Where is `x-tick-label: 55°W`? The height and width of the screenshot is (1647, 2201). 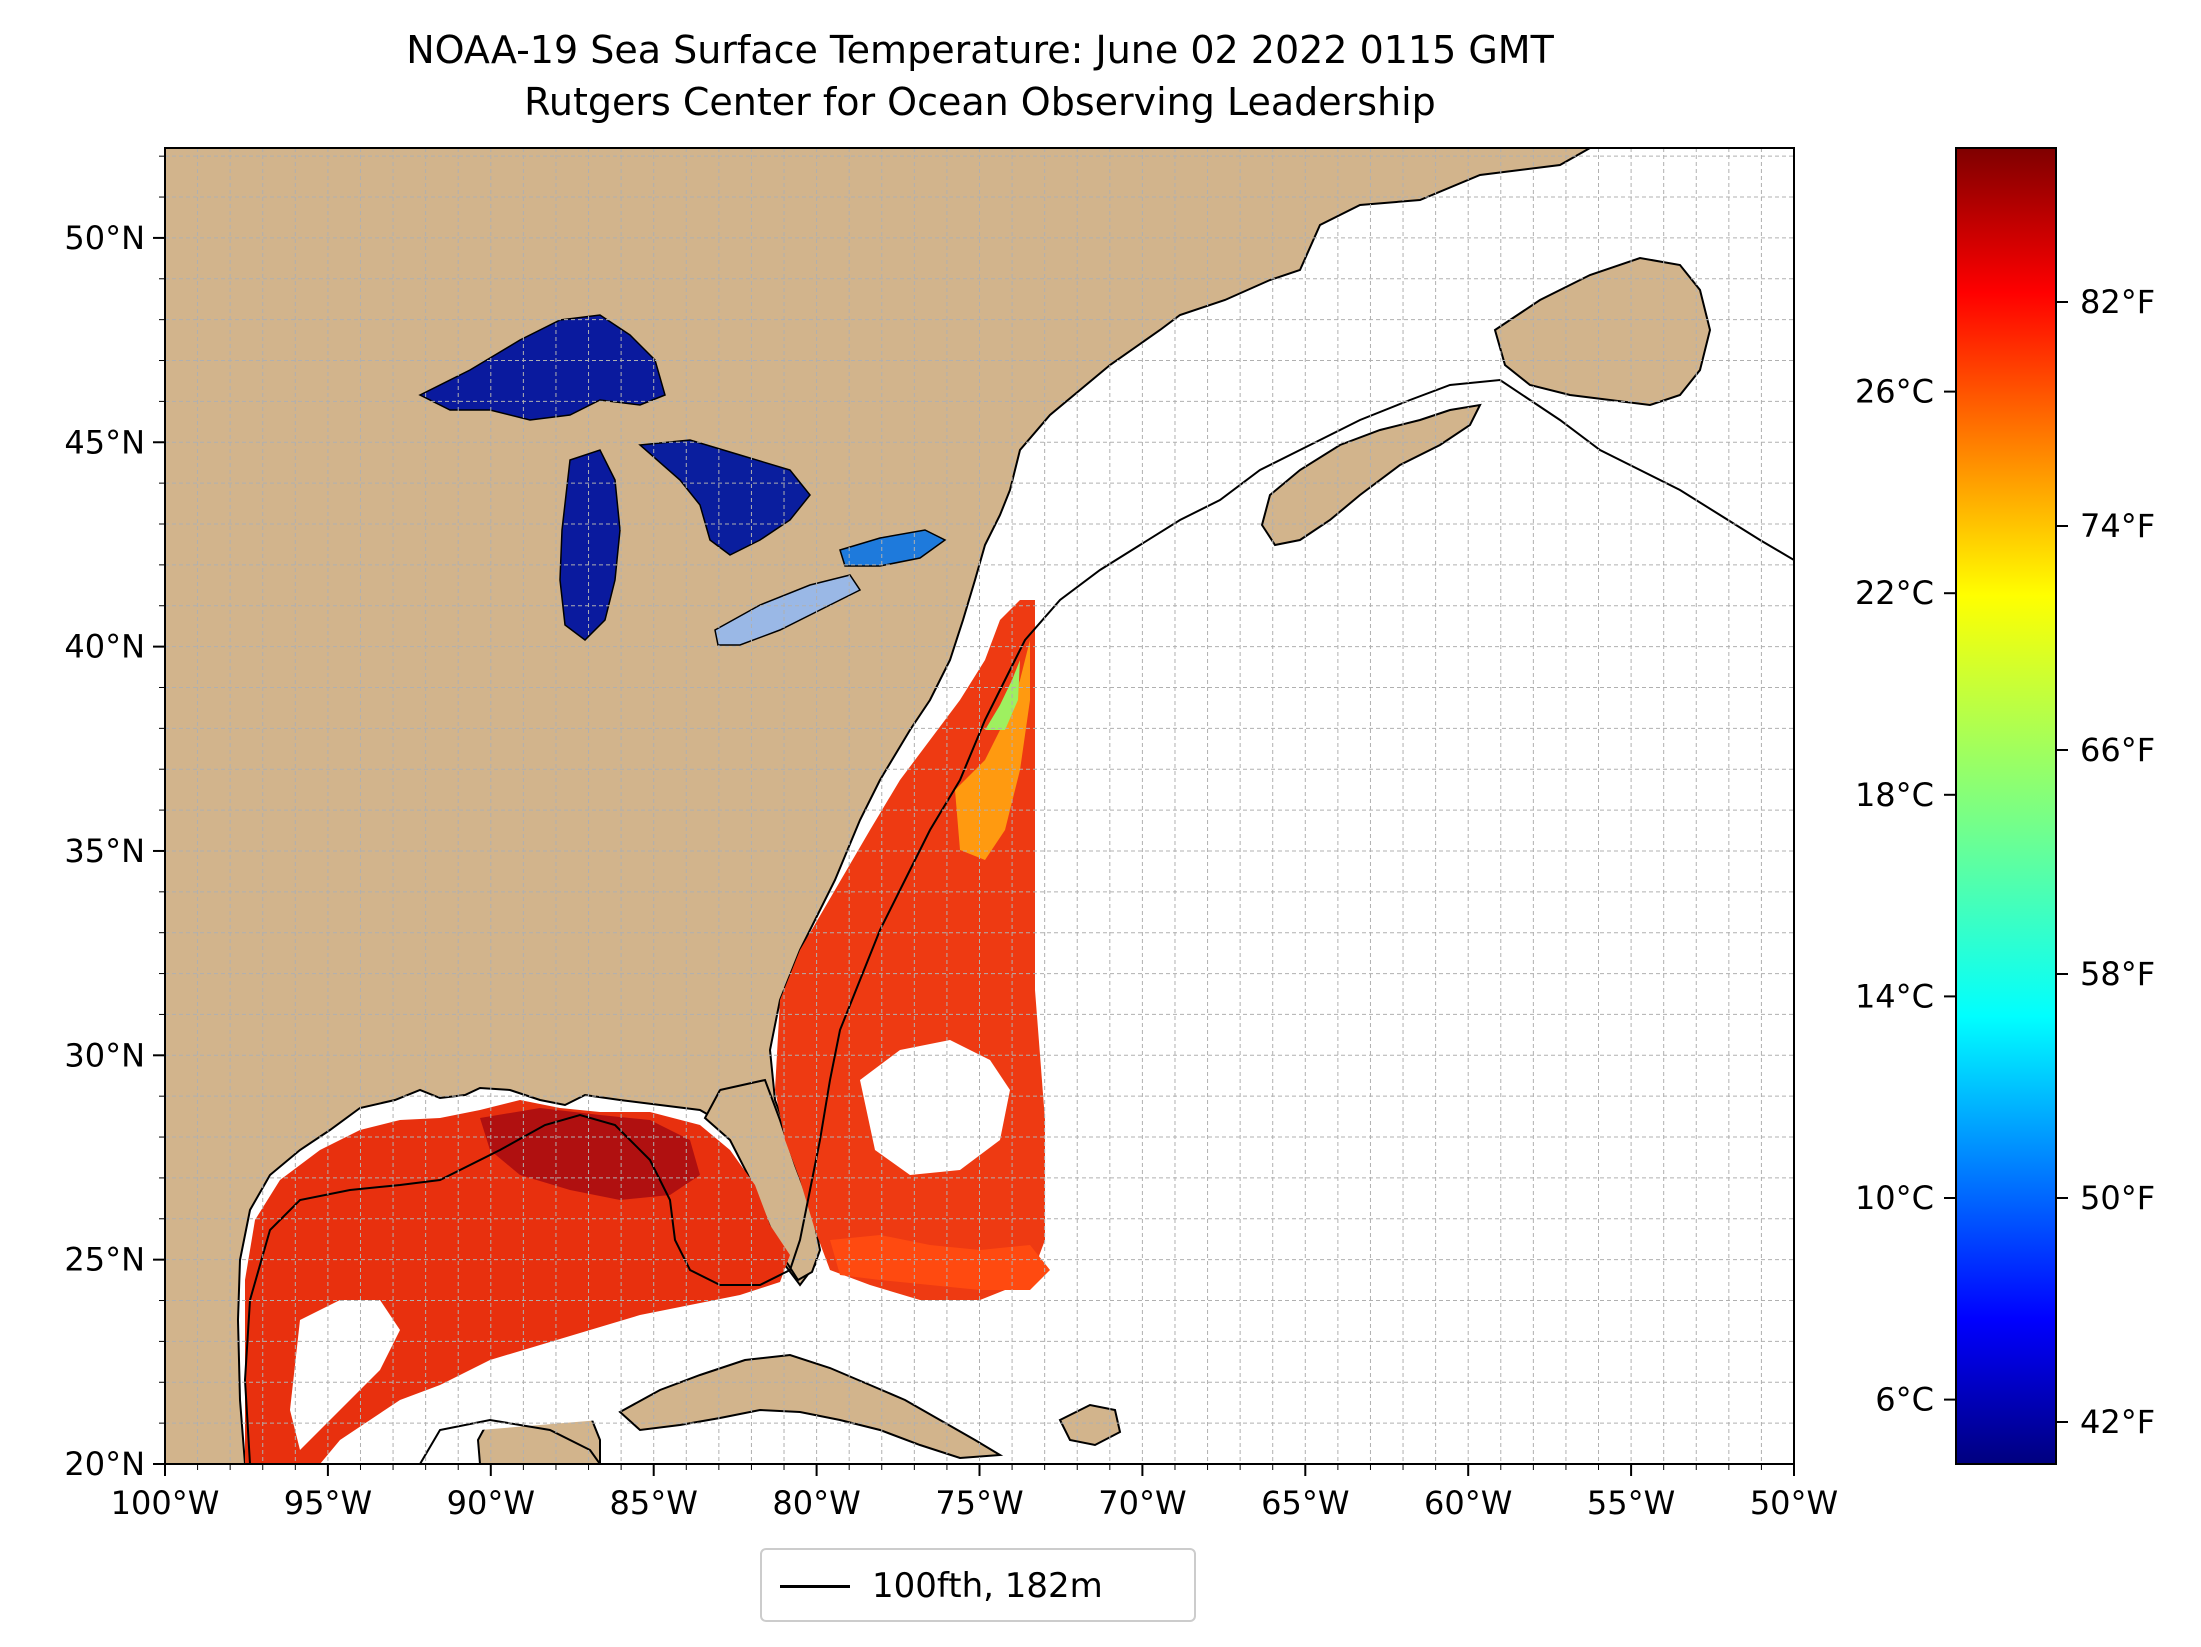
x-tick-label: 55°W is located at coordinates (1631, 1503).